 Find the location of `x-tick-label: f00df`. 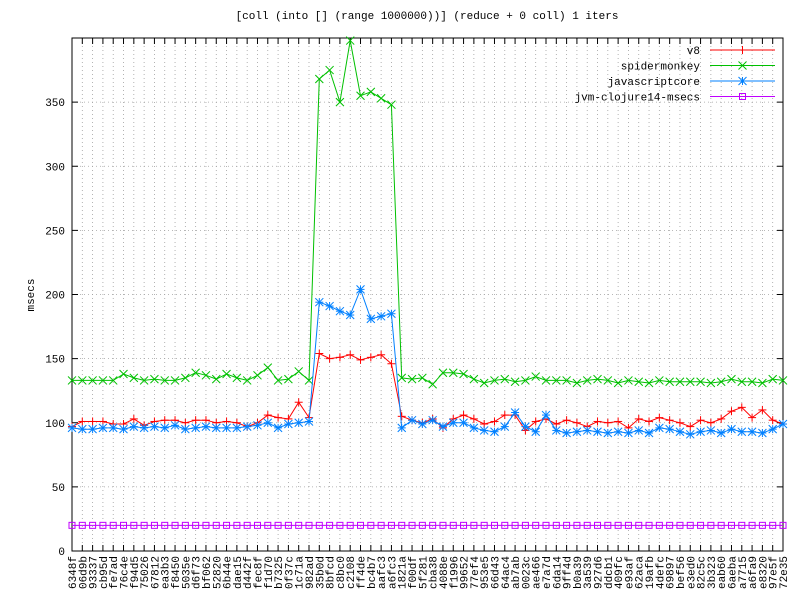

x-tick-label: f00df is located at coordinates (414, 572).